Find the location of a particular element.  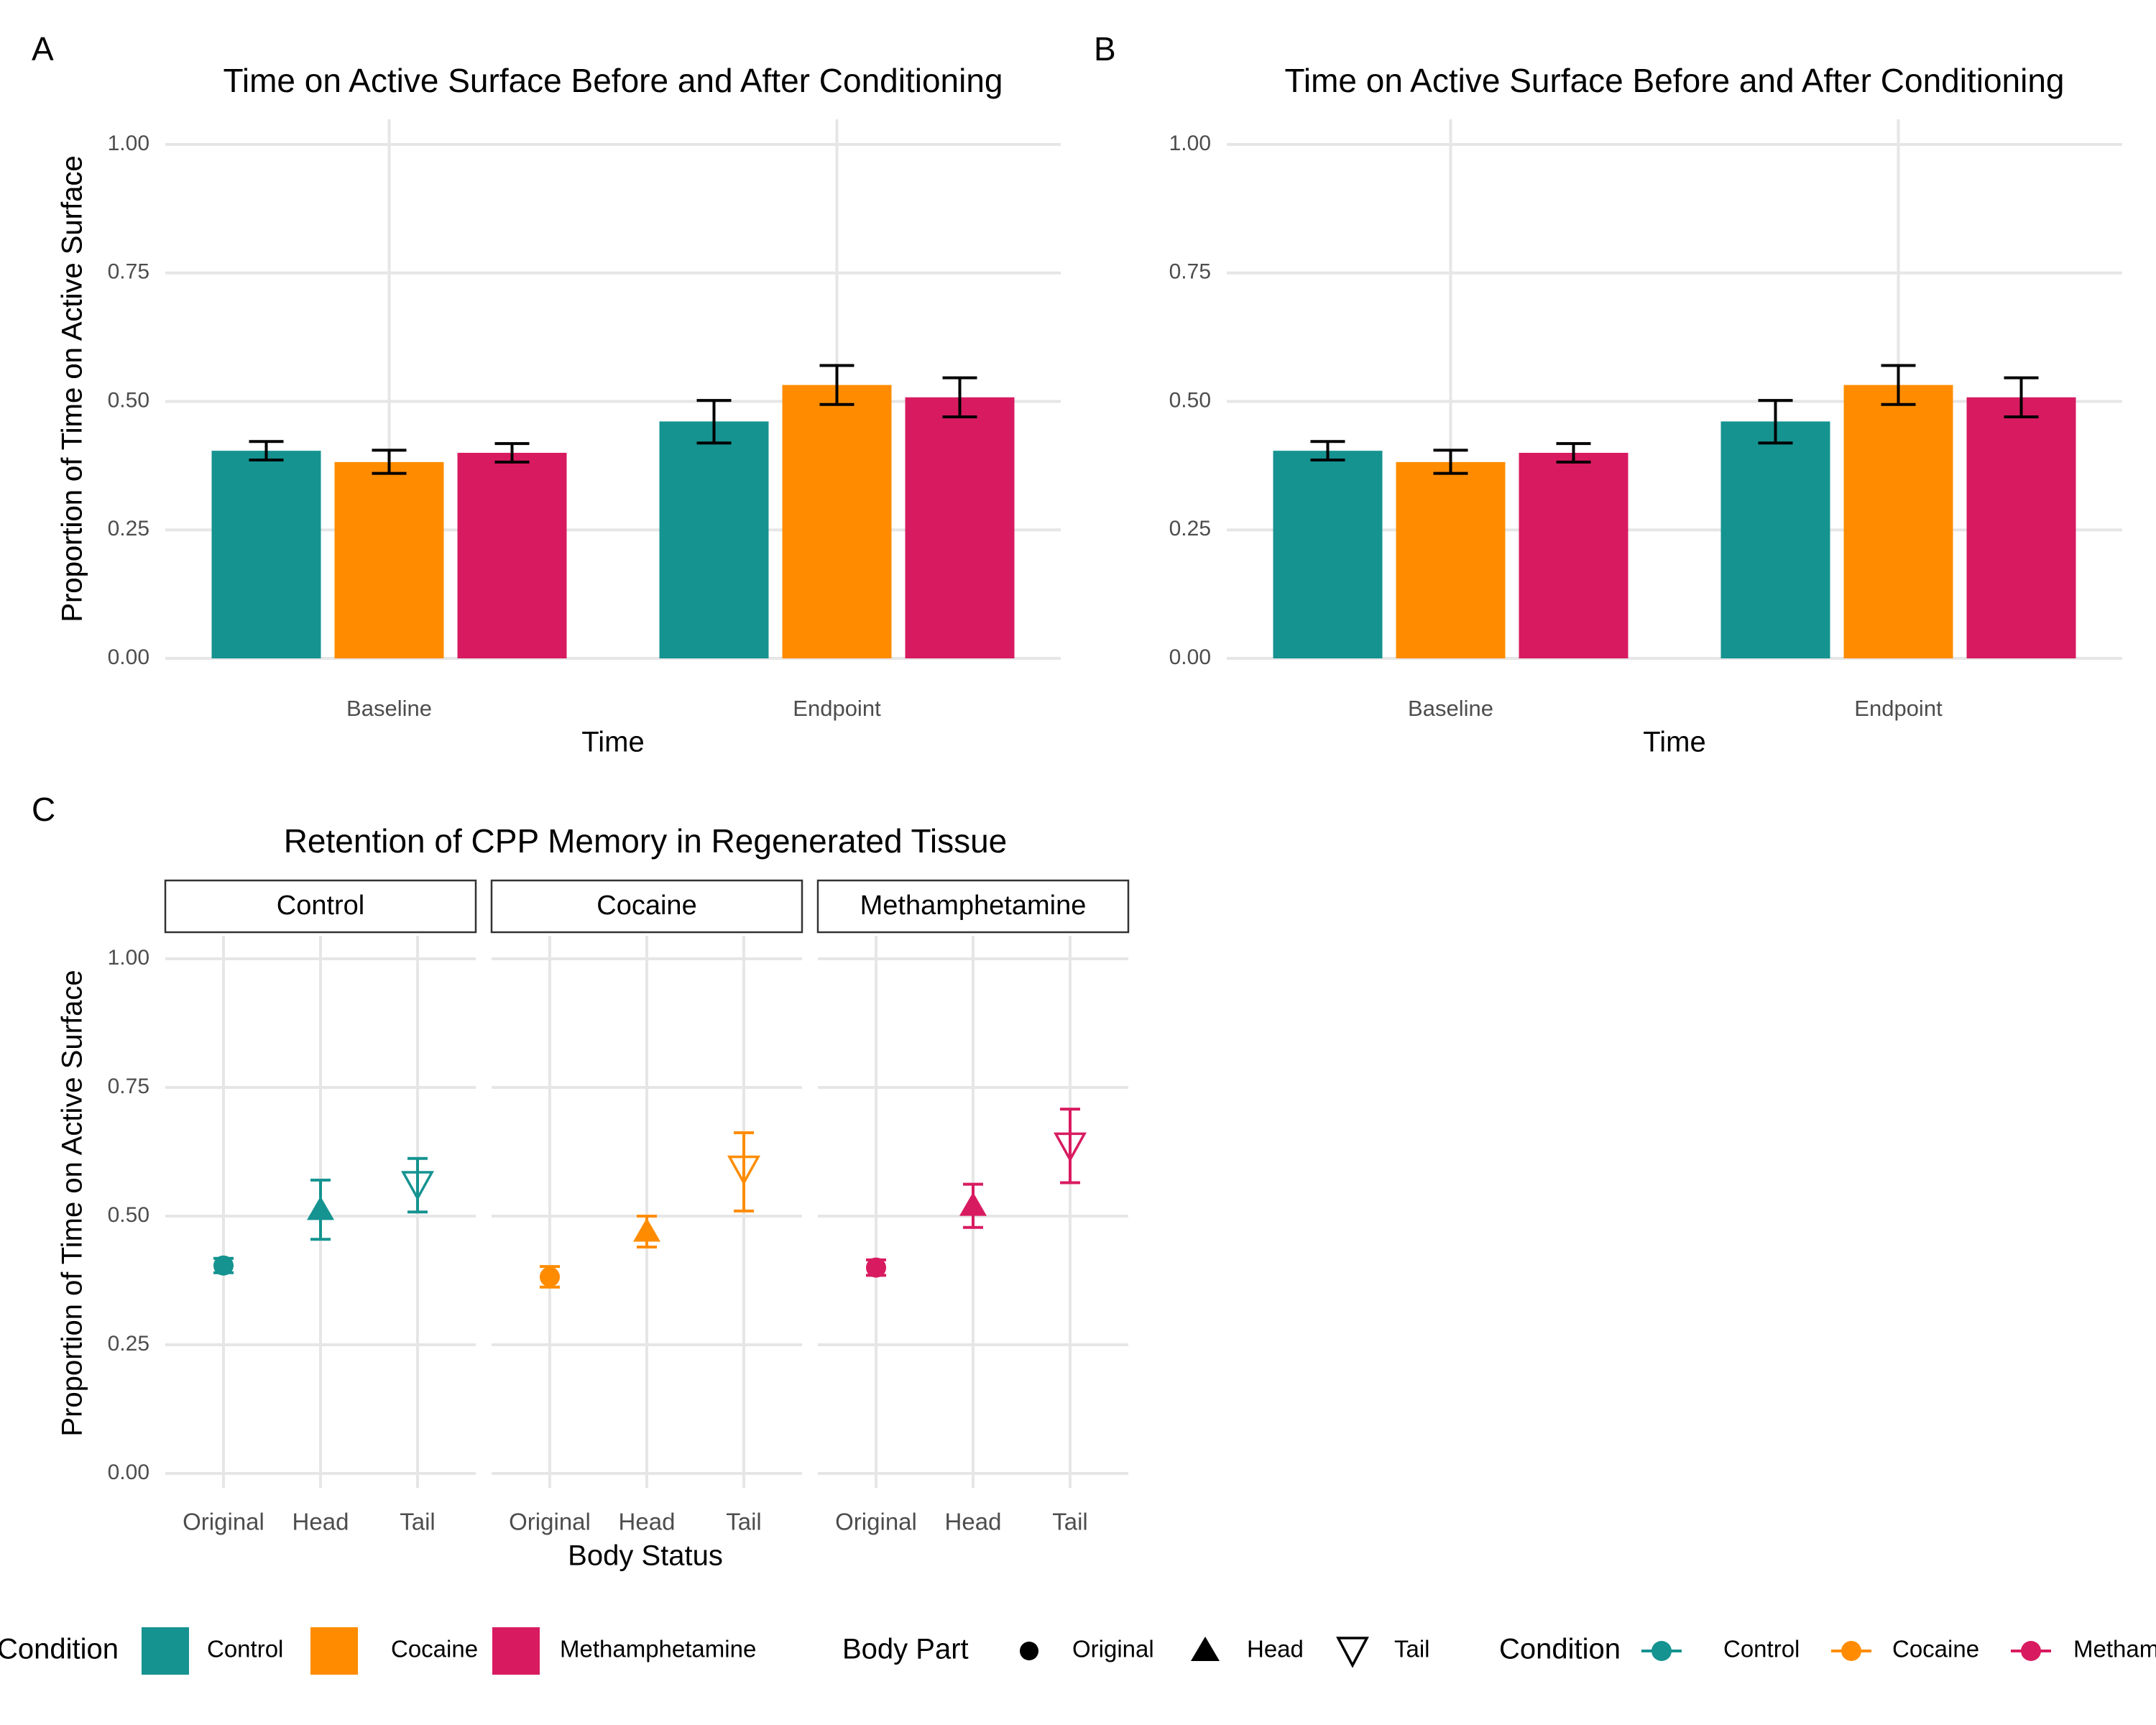

legend-key-point-control is located at coordinates (1661, 1651).